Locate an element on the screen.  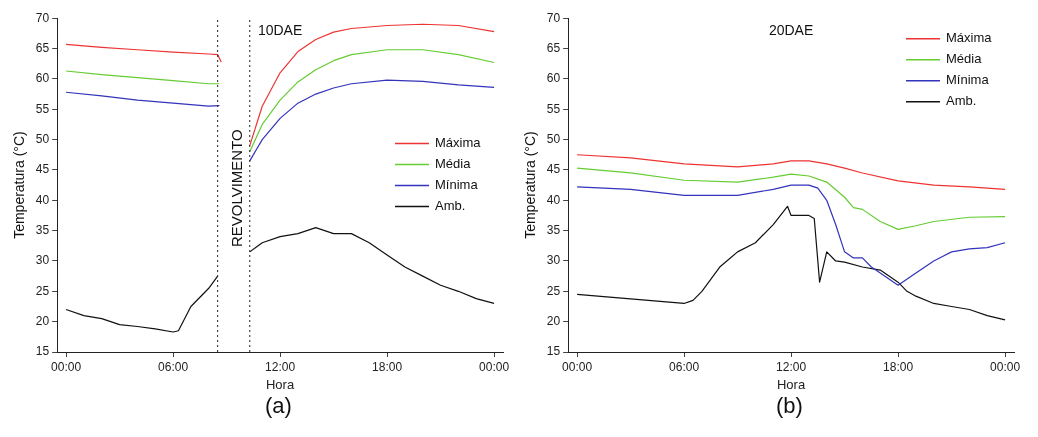
text: (a) is located at coordinates (278, 406).